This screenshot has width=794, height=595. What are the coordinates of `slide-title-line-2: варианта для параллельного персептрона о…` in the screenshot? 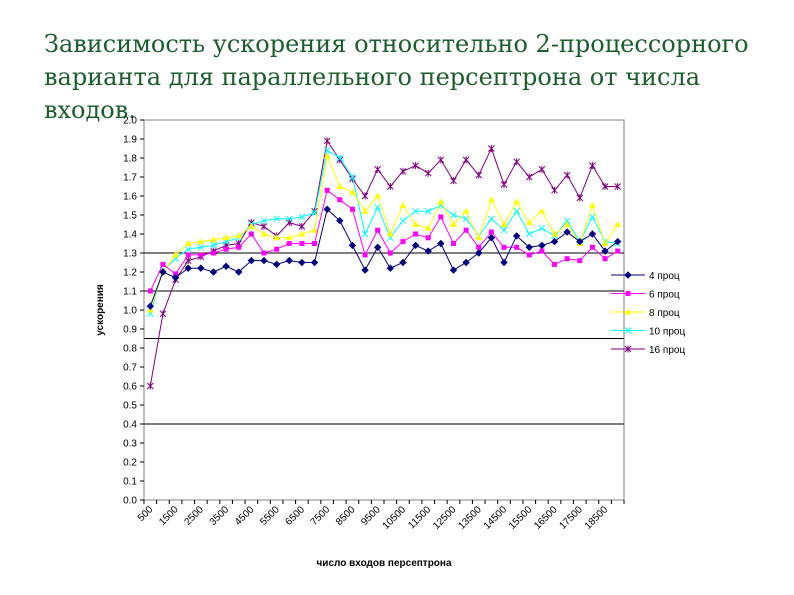 It's located at (372, 93).